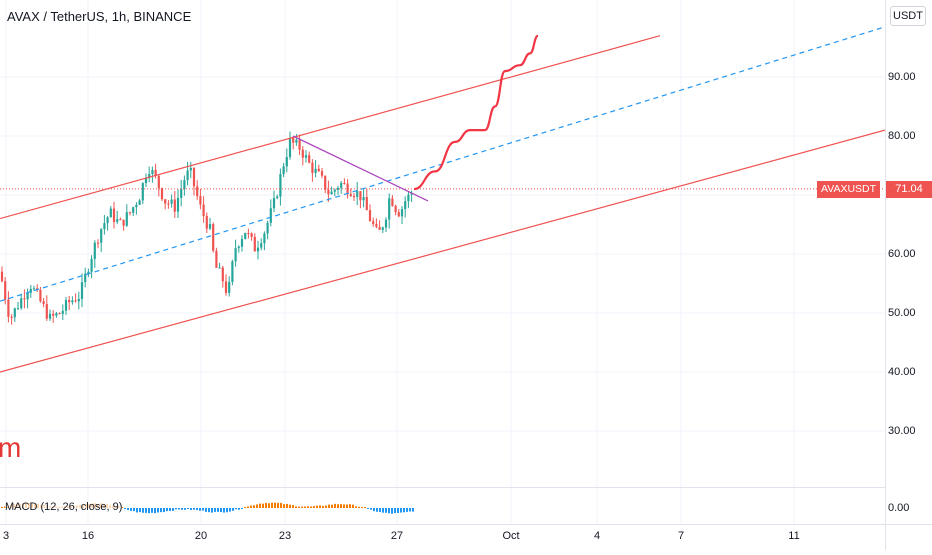  What do you see at coordinates (397, 536) in the screenshot?
I see `time-label: 27` at bounding box center [397, 536].